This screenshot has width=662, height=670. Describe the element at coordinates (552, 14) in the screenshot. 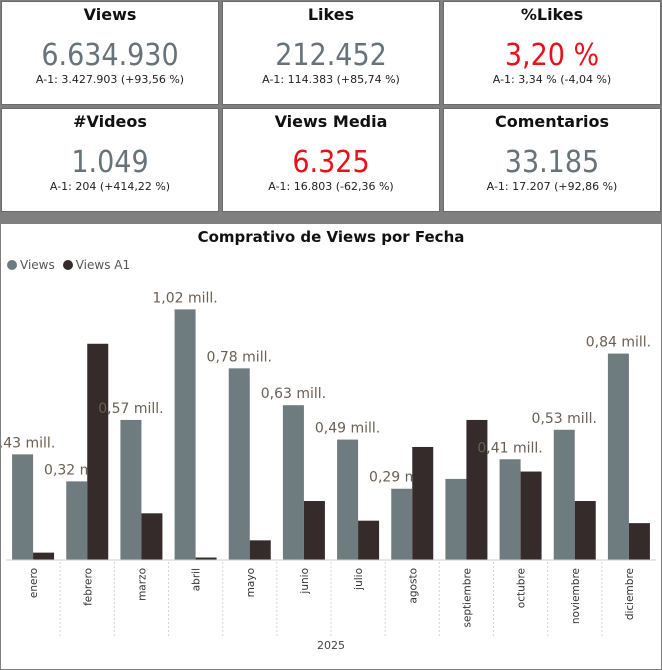

I see `kpi-title: %Likes` at that location.